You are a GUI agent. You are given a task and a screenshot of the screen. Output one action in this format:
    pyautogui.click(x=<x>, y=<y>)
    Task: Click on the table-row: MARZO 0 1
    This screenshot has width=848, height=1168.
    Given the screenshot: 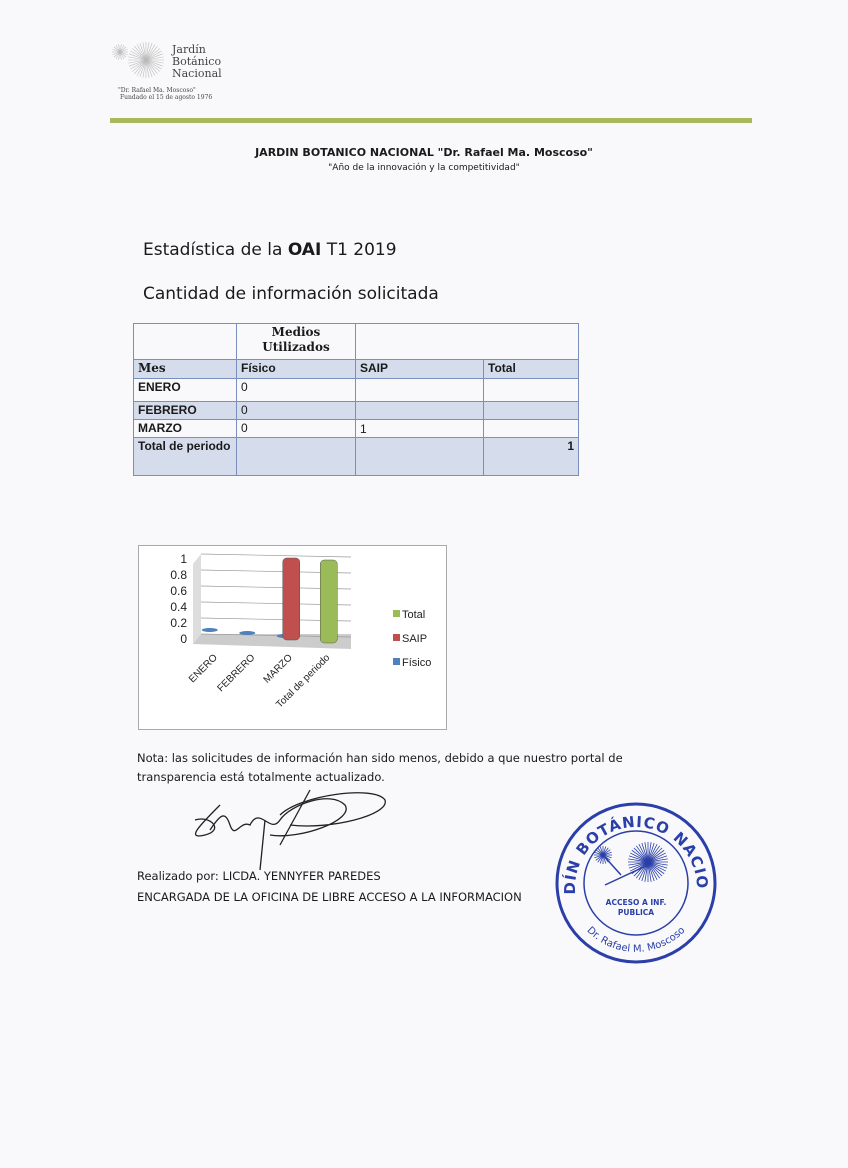 What is the action you would take?
    pyautogui.click(x=356, y=428)
    